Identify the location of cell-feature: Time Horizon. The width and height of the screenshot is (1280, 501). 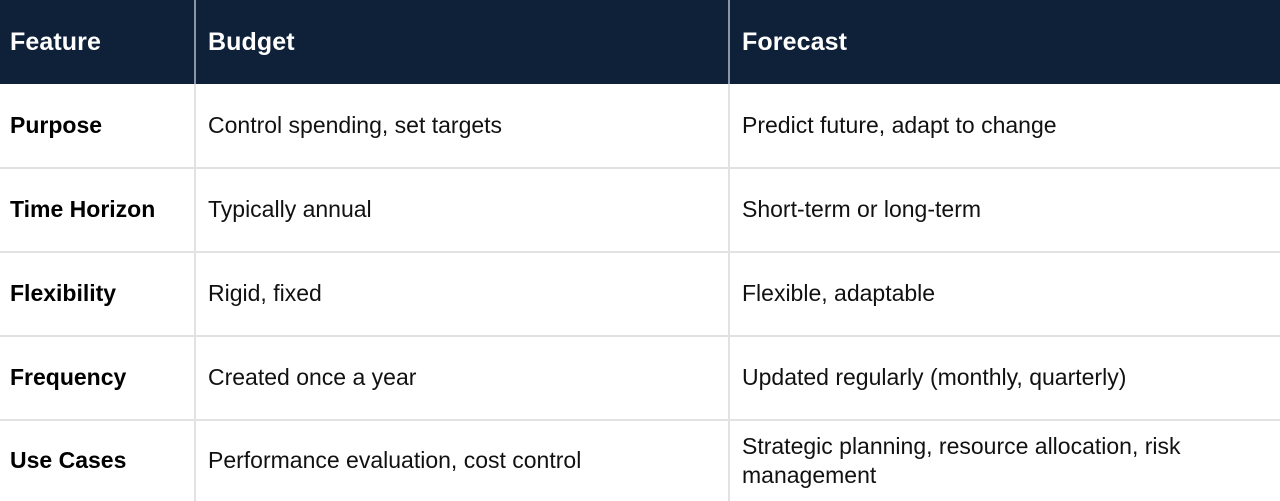
(98, 210).